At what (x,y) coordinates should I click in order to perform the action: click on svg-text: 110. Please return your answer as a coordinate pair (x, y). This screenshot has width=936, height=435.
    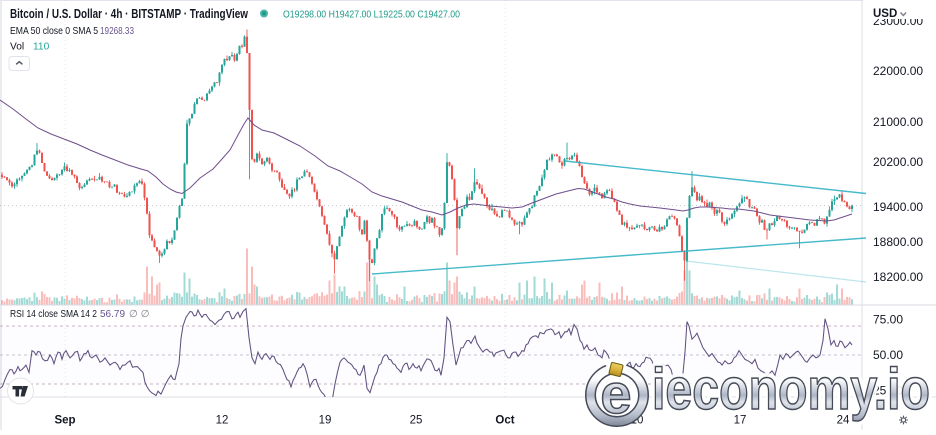
    Looking at the image, I should click on (41, 47).